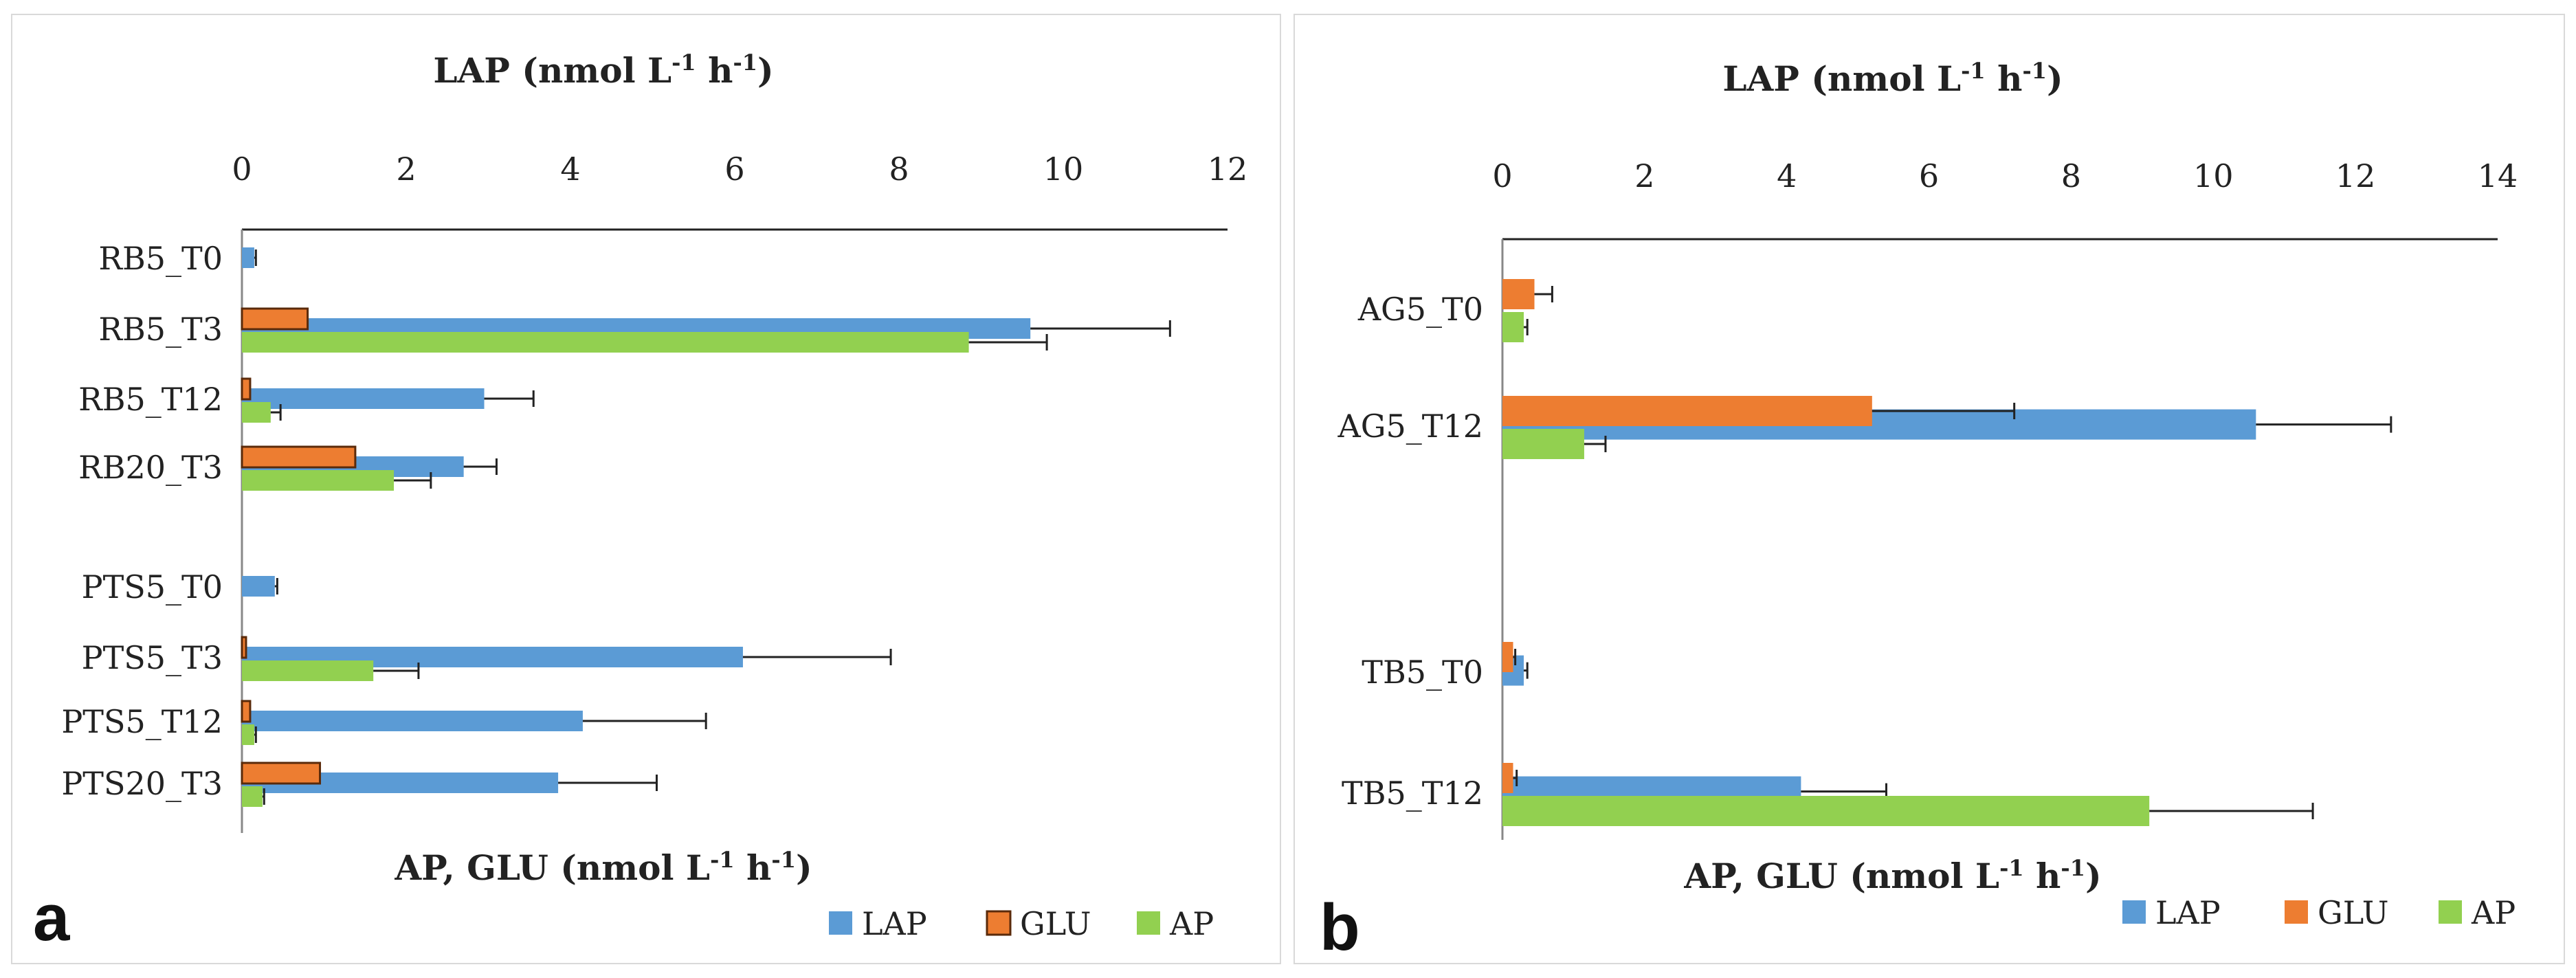 The image size is (2576, 978). What do you see at coordinates (745, 62) in the screenshot?
I see `chart-a-top-axis-title-part-3: -1` at bounding box center [745, 62].